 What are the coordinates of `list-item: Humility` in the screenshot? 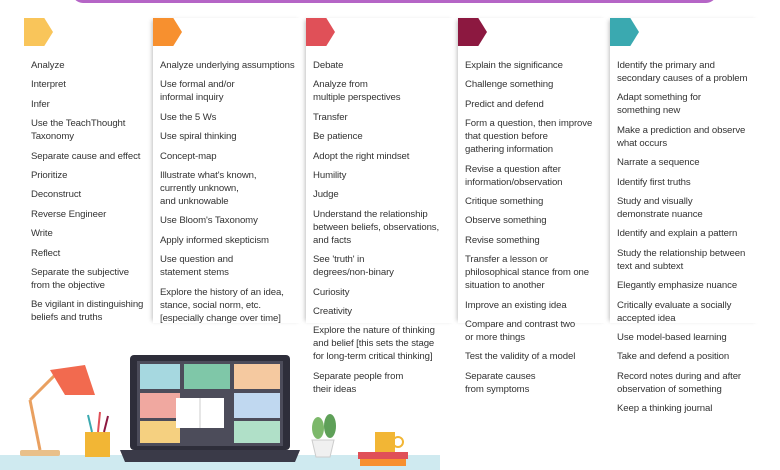 It's located at (330, 175).